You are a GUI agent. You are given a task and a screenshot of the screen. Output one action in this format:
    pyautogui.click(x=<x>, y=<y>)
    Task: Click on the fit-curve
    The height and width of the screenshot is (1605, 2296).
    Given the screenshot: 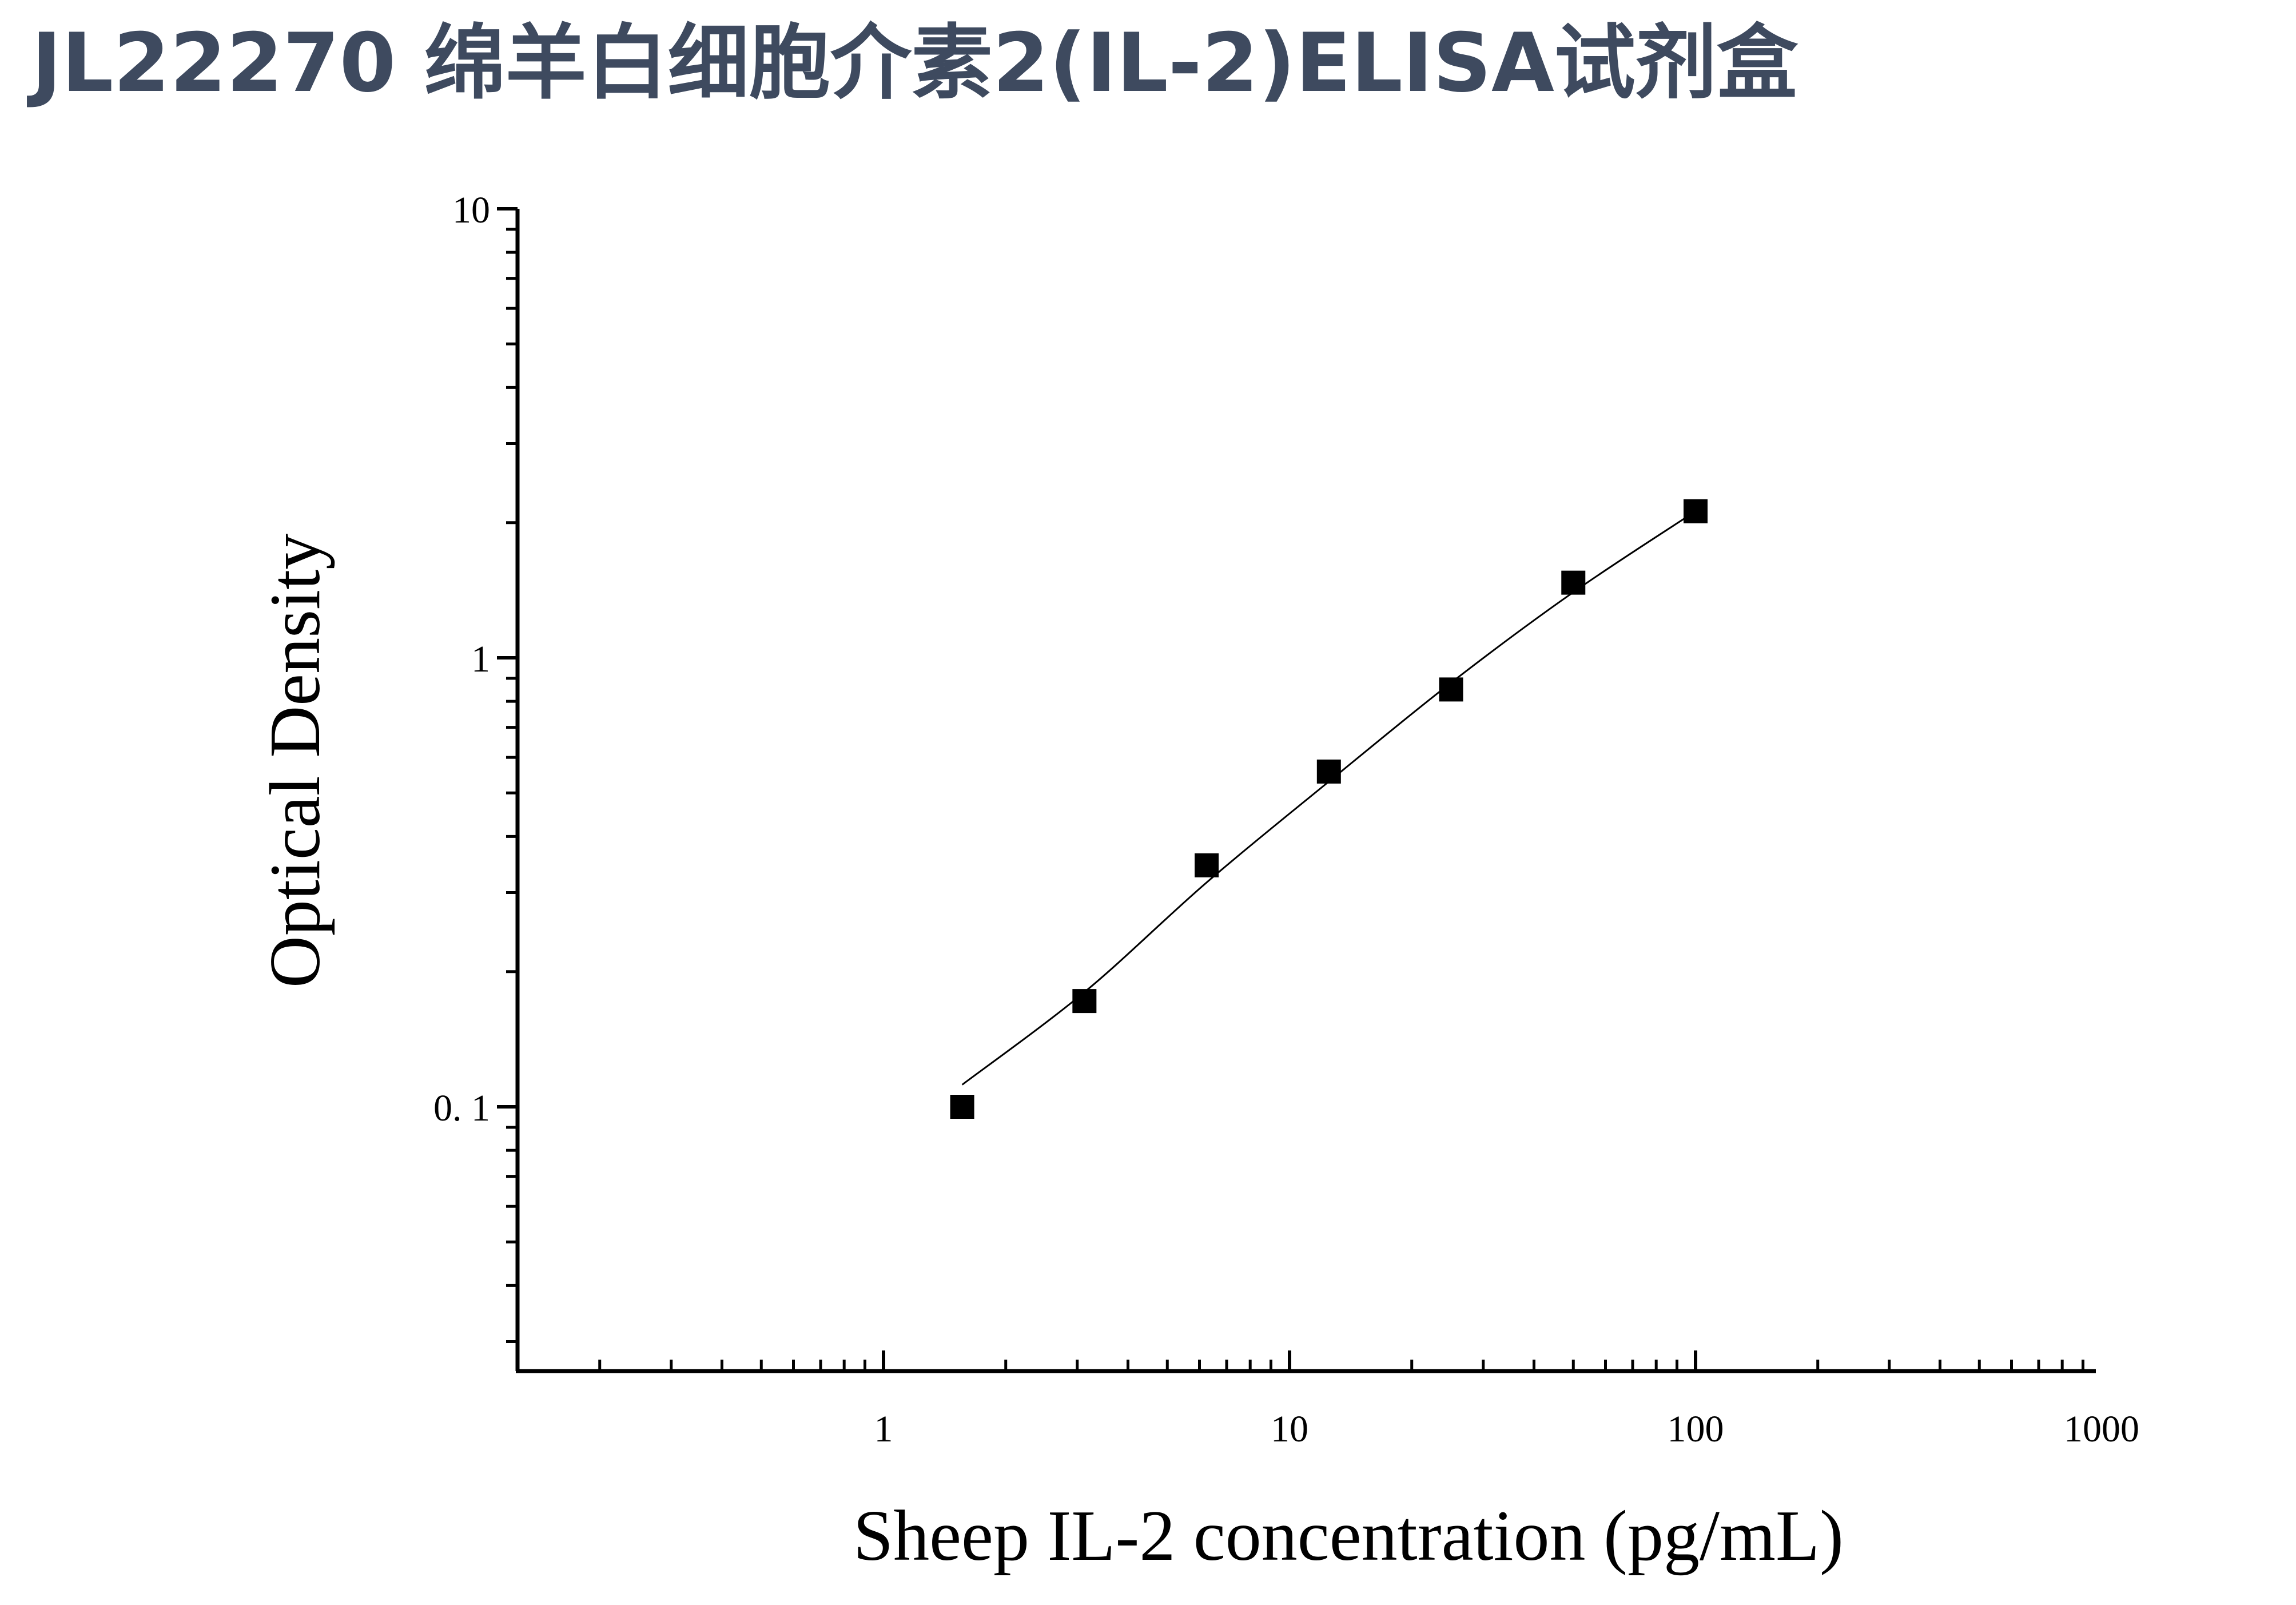 What is the action you would take?
    pyautogui.click(x=1329, y=798)
    